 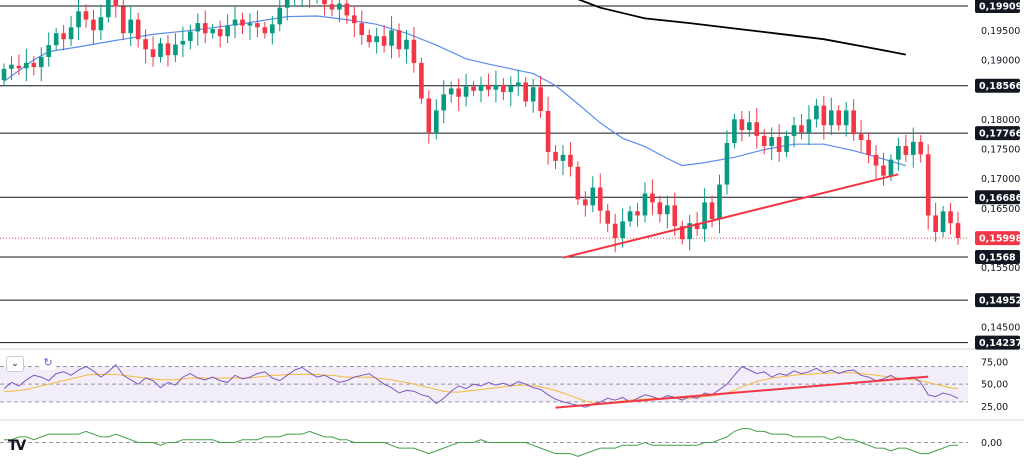 What do you see at coordinates (991, 443) in the screenshot?
I see `momentum-tick-label: 0,00` at bounding box center [991, 443].